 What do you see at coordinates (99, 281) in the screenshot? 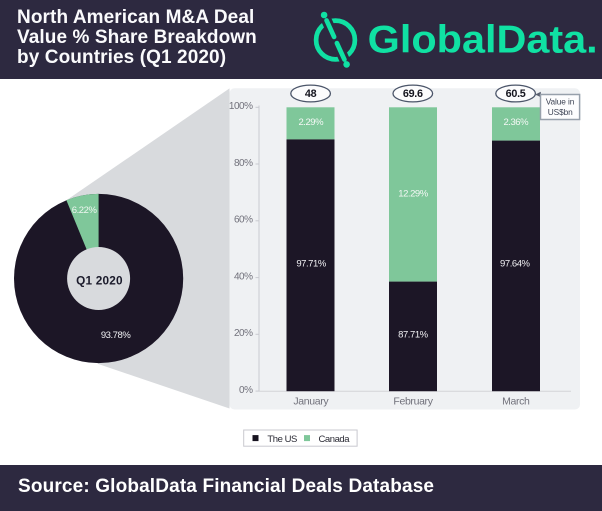
I see `svg-text: Q1 2020` at bounding box center [99, 281].